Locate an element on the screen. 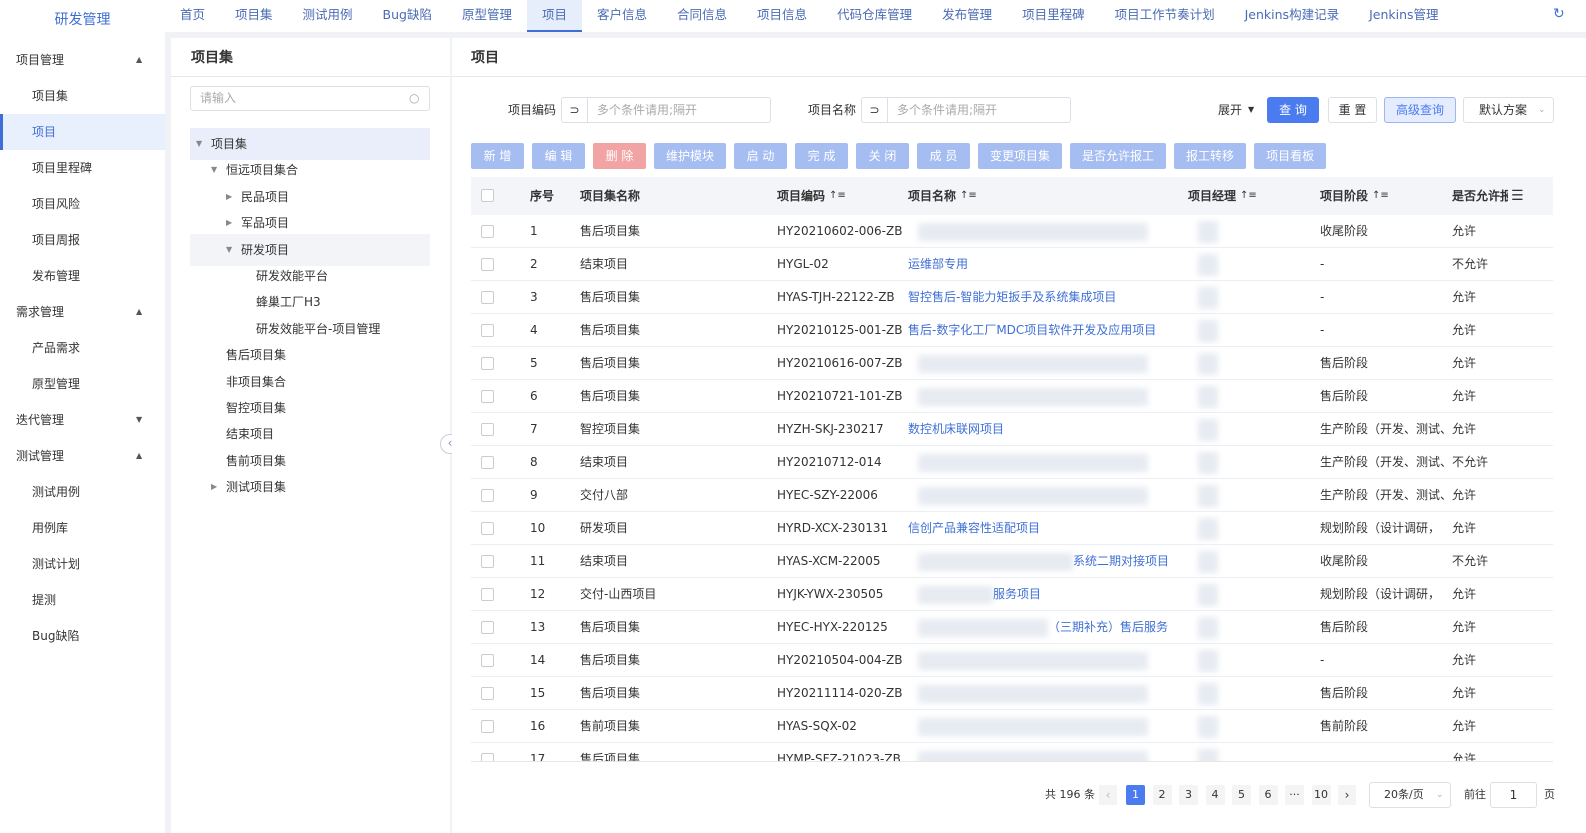  refresh-icon: ↻ is located at coordinates (1559, 14).